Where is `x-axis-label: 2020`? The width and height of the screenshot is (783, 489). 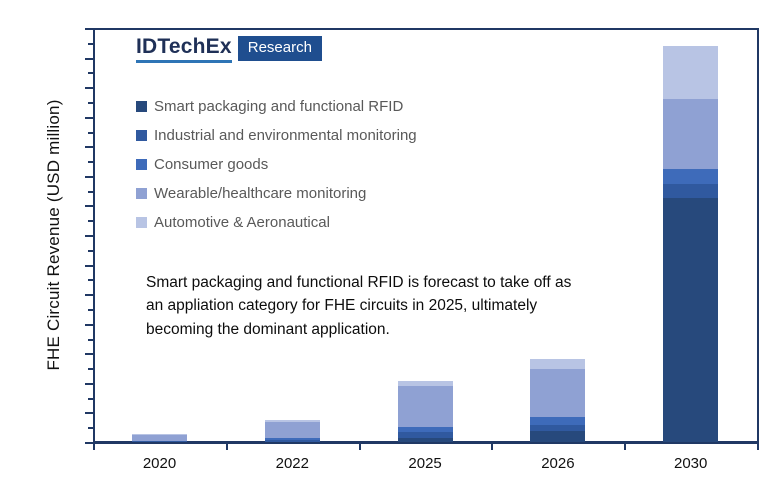
x-axis-label: 2020 is located at coordinates (159, 463).